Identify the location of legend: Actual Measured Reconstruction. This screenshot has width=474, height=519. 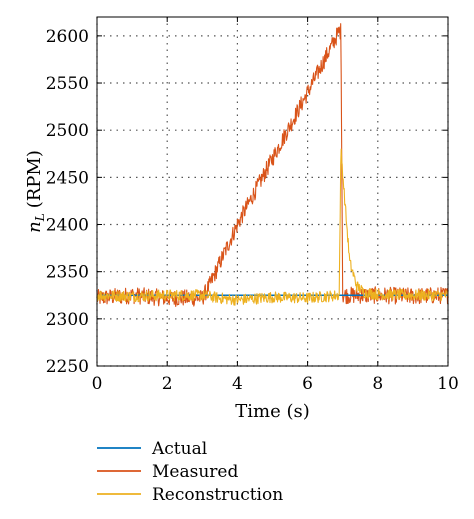
(190, 472).